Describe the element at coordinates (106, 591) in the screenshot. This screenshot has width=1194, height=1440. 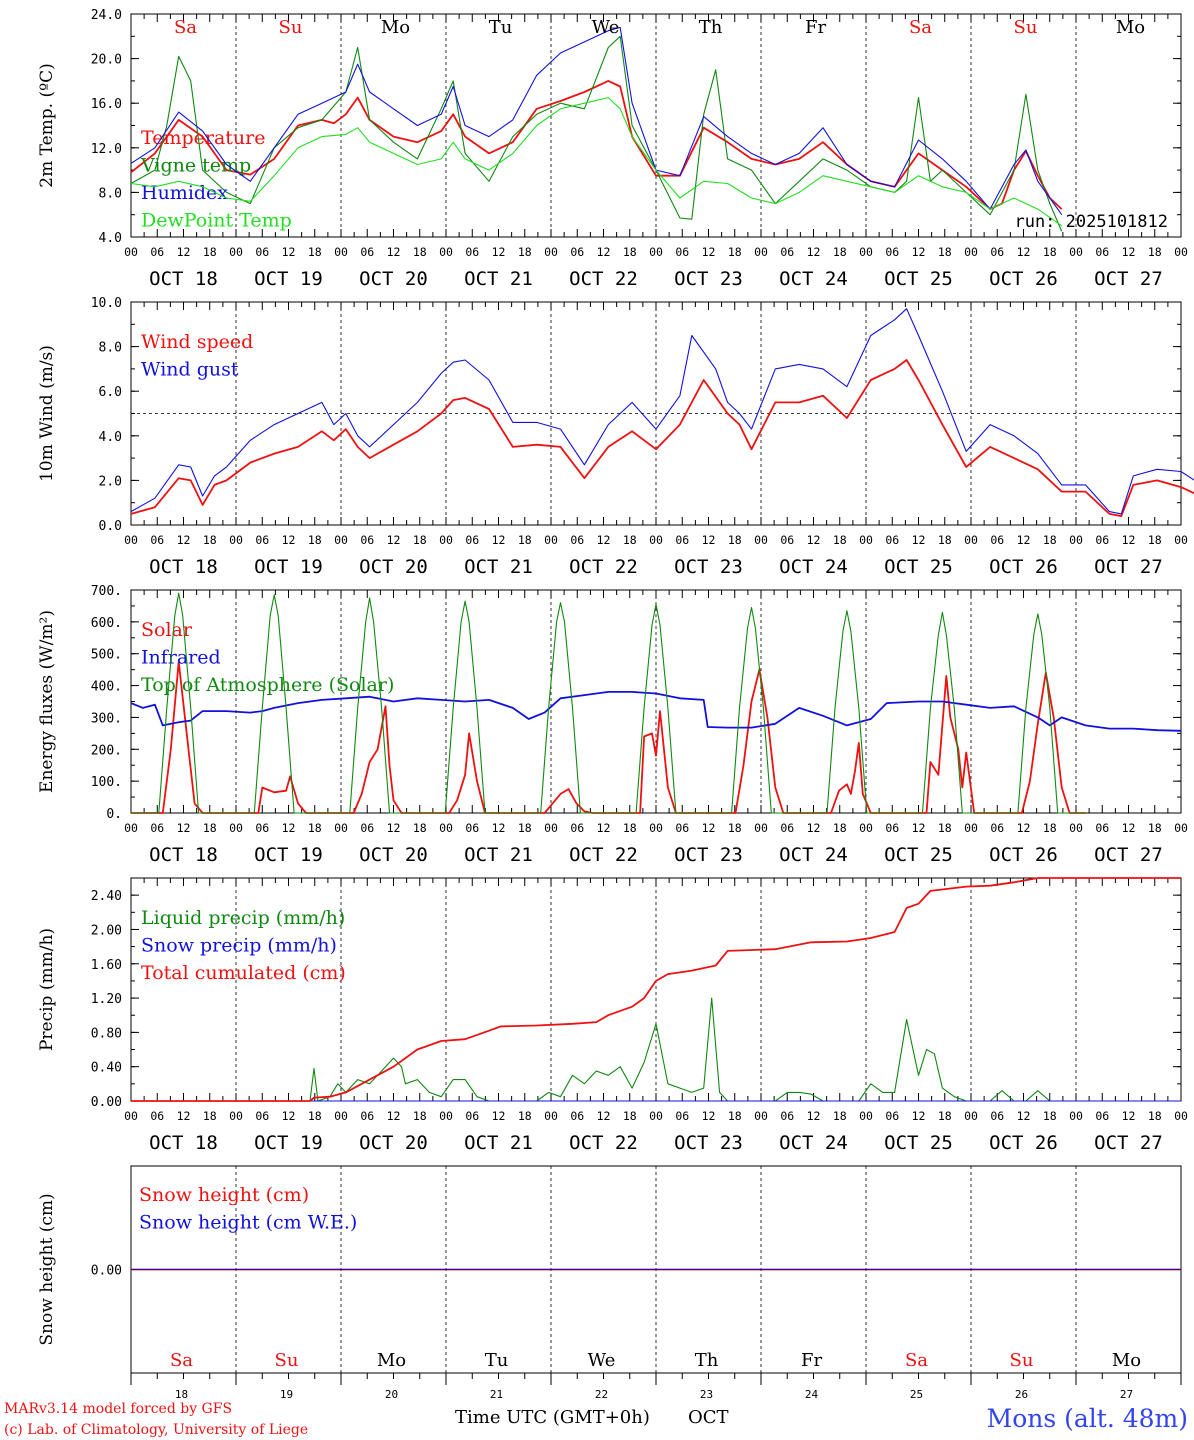
I see `y-tick-label: 700.` at that location.